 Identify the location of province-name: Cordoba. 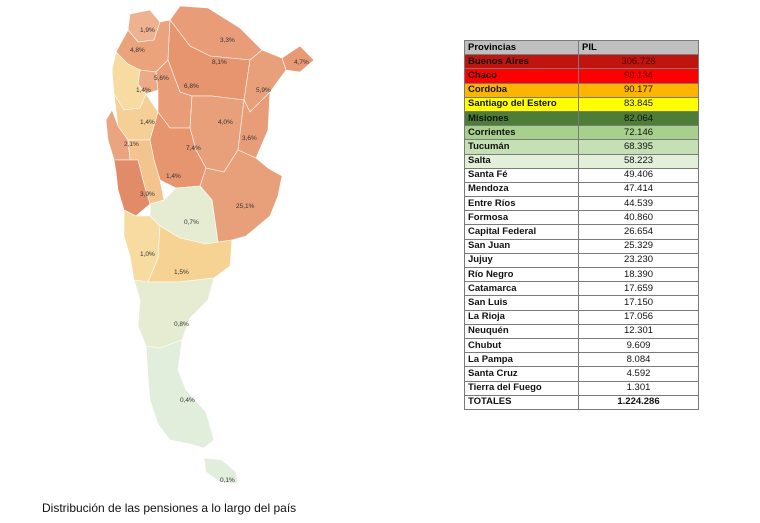
(521, 90).